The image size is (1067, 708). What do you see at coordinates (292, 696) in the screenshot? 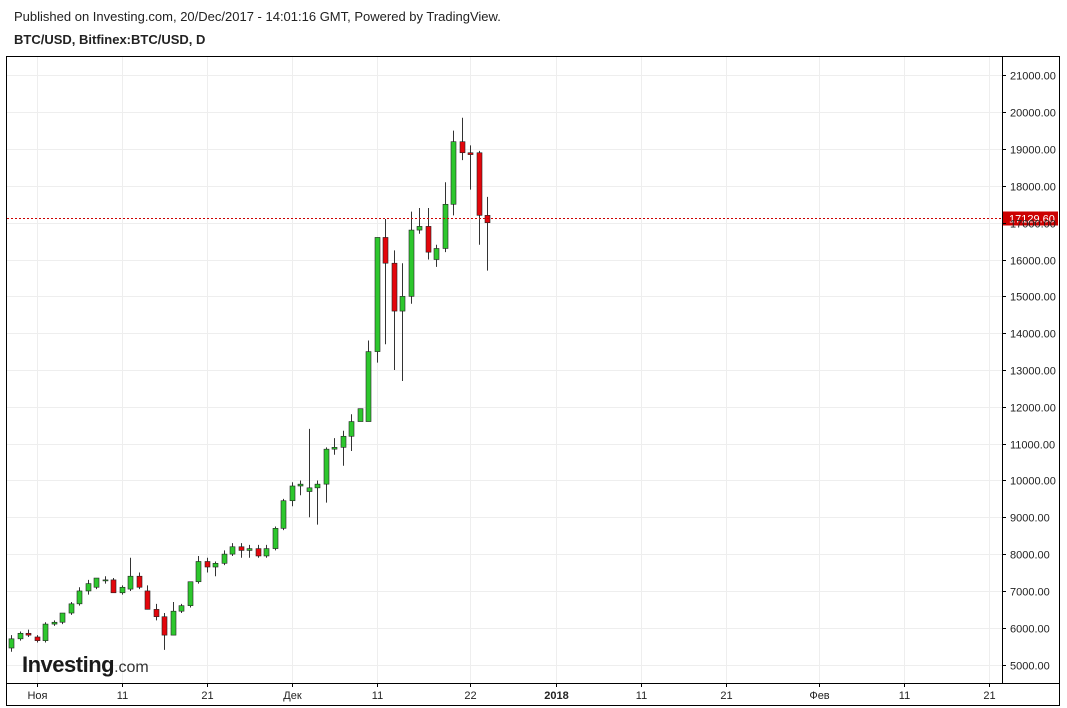
I see `x-tick-label: Дек` at bounding box center [292, 696].